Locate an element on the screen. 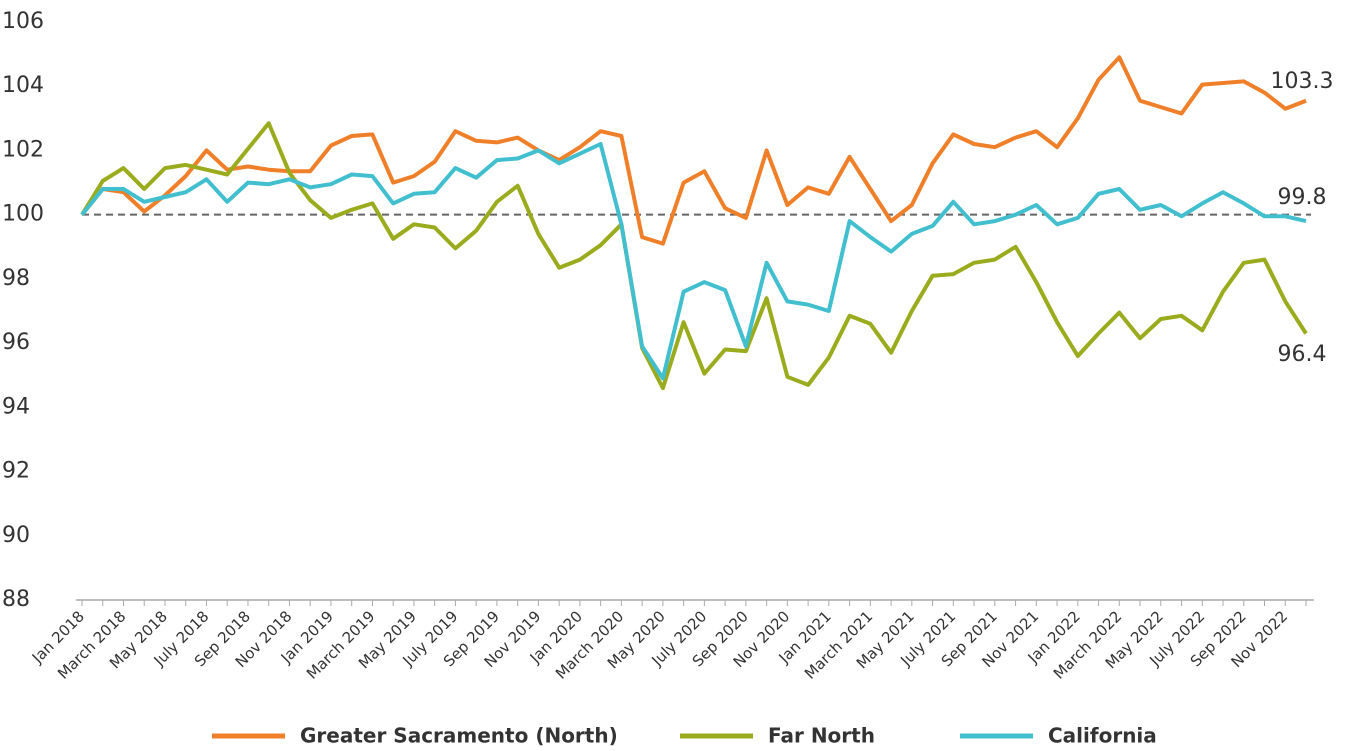 Image resolution: width=1348 pixels, height=751 pixels. legend-label: Greater Sacramento (North) is located at coordinates (459, 736).